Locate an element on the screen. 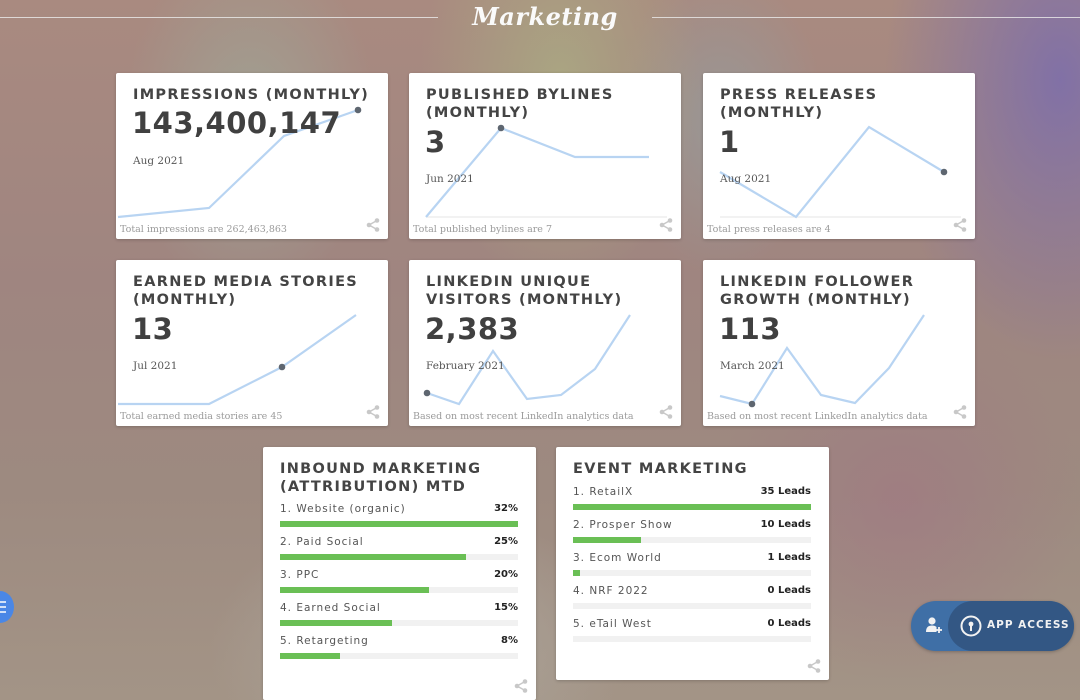 This screenshot has height=700, width=1080. card-title: Published Bylines (Monthly) is located at coordinates (520, 104).